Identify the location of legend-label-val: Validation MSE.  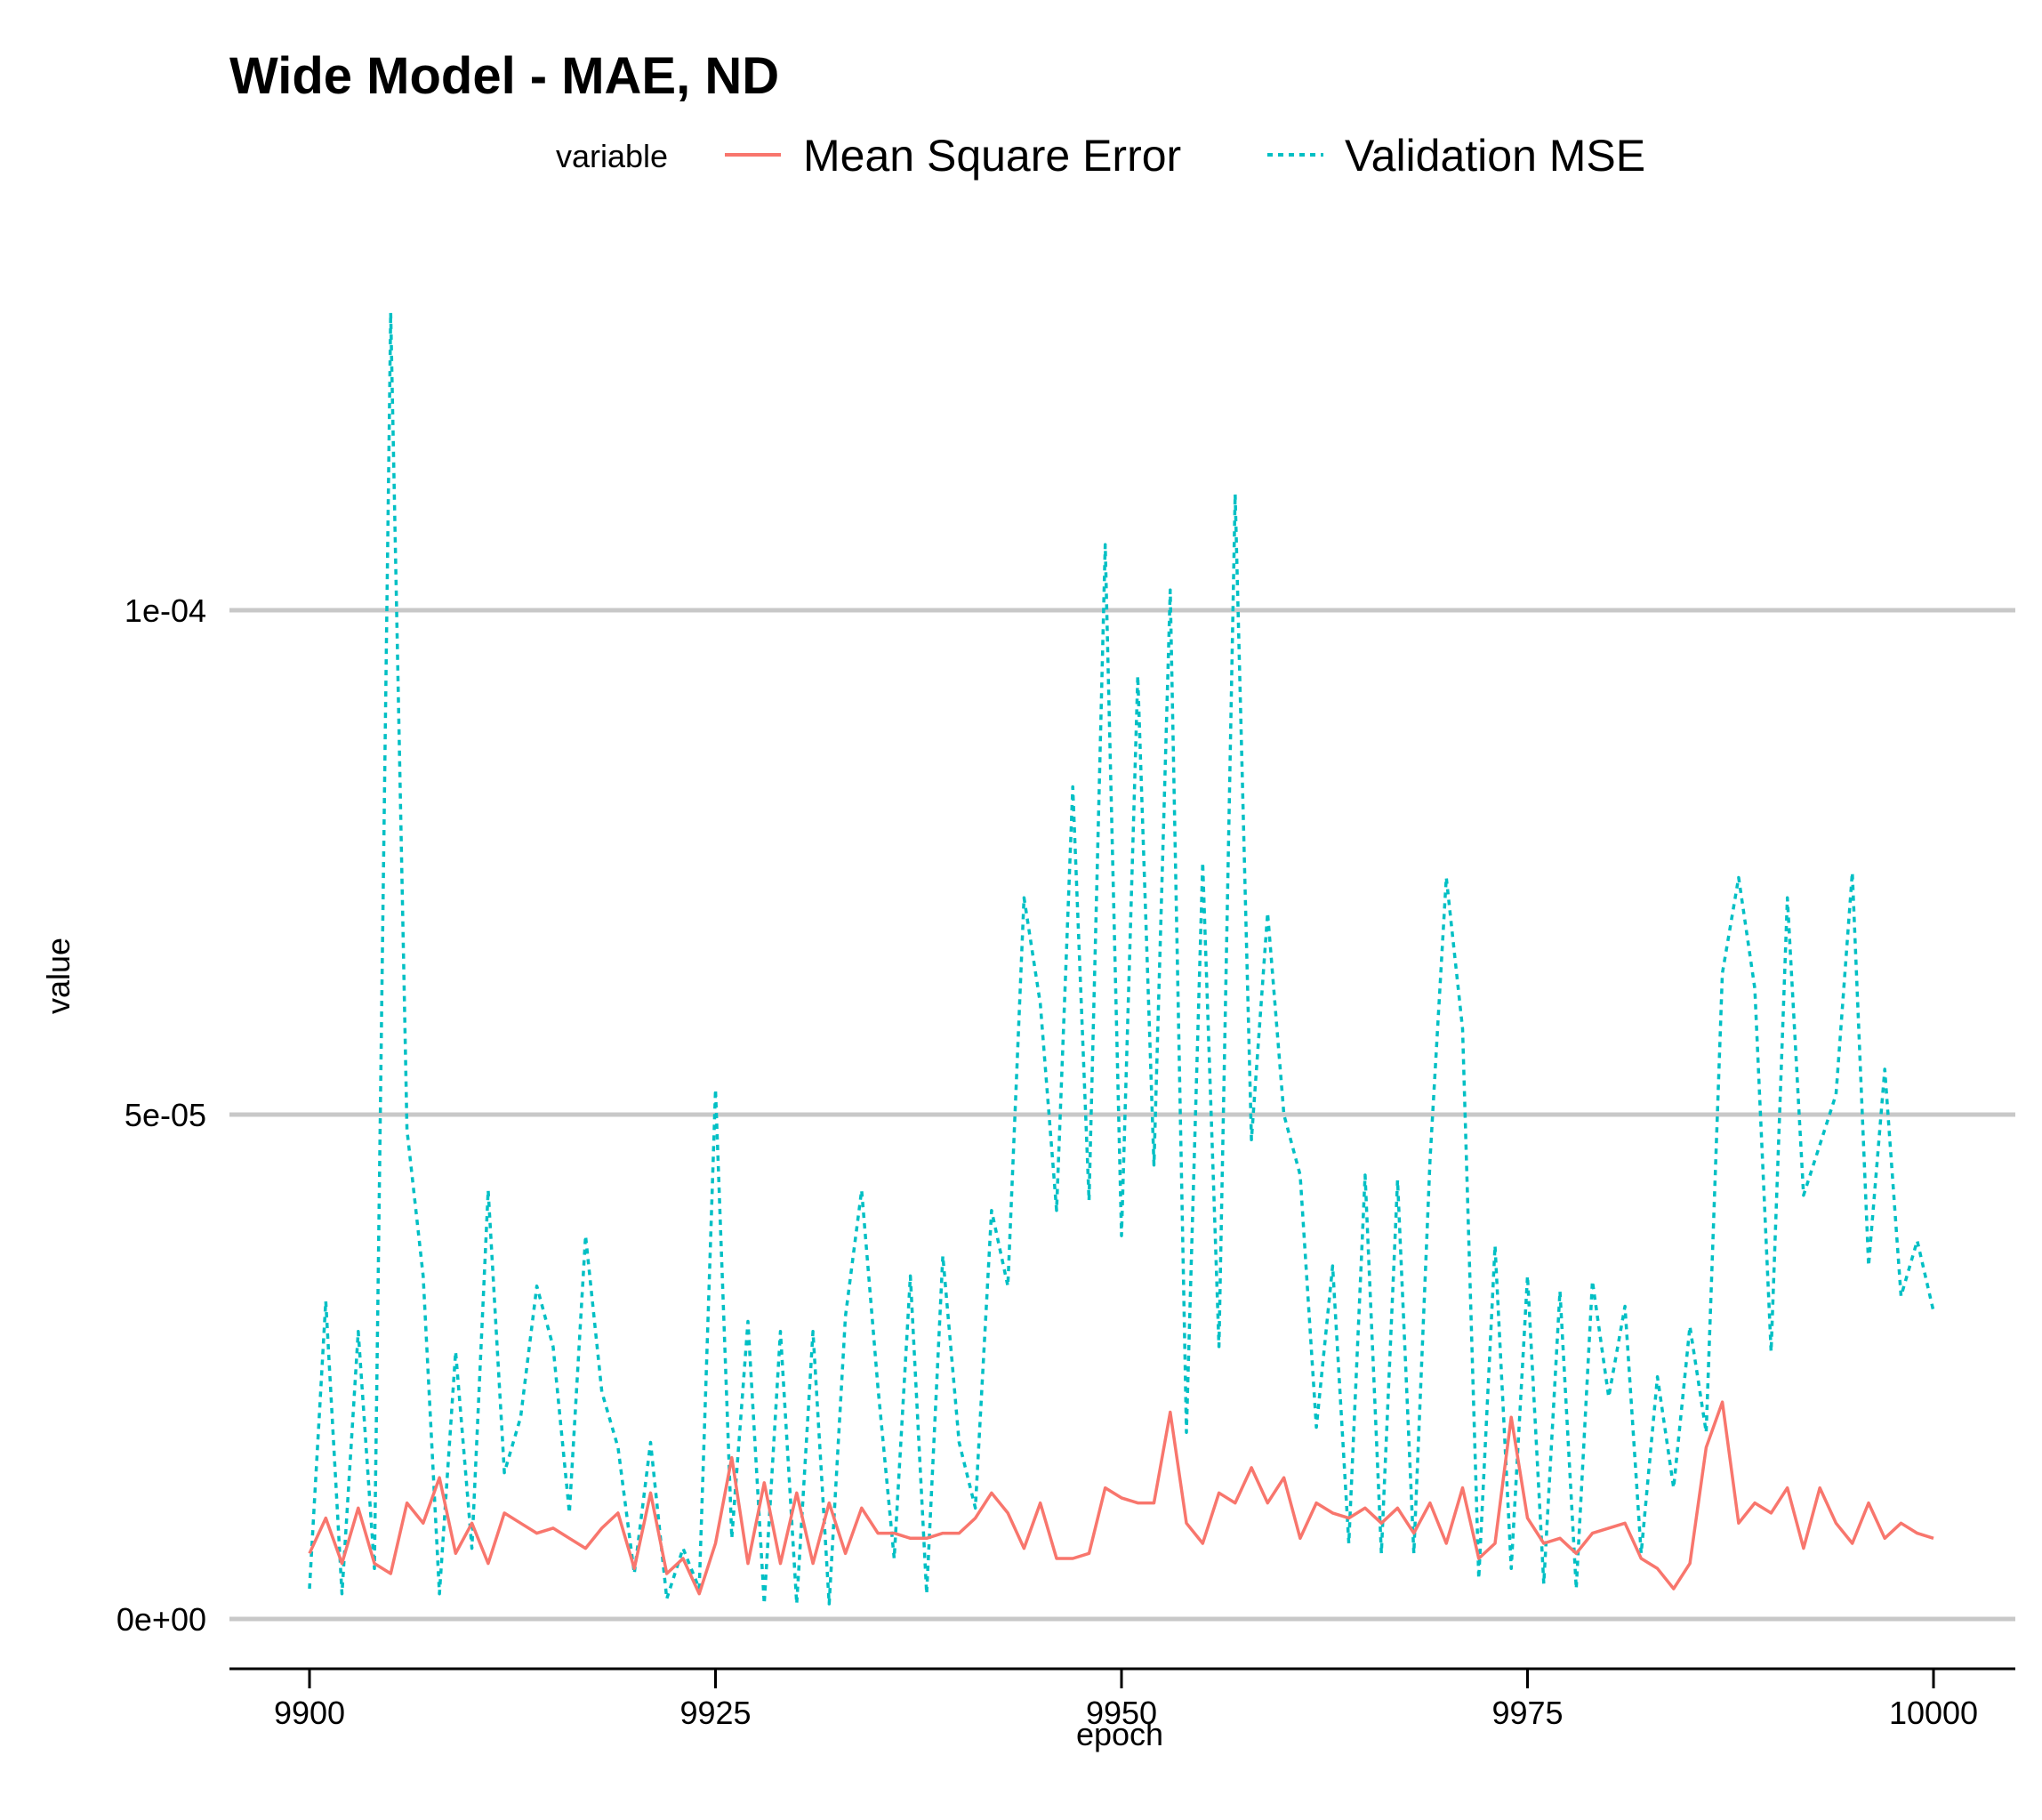
(1495, 156).